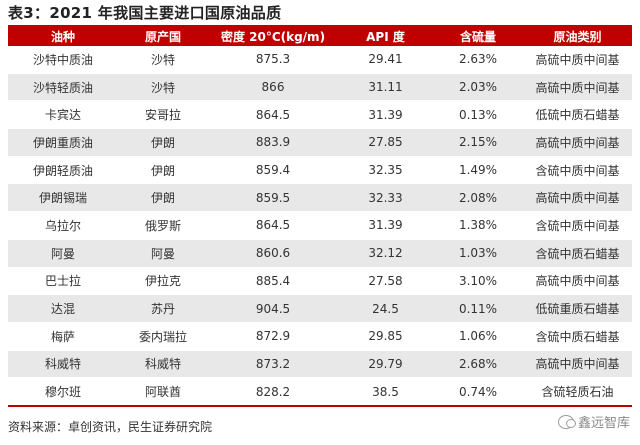  Describe the element at coordinates (63, 36) in the screenshot. I see `header-oil-type: 油种` at that location.